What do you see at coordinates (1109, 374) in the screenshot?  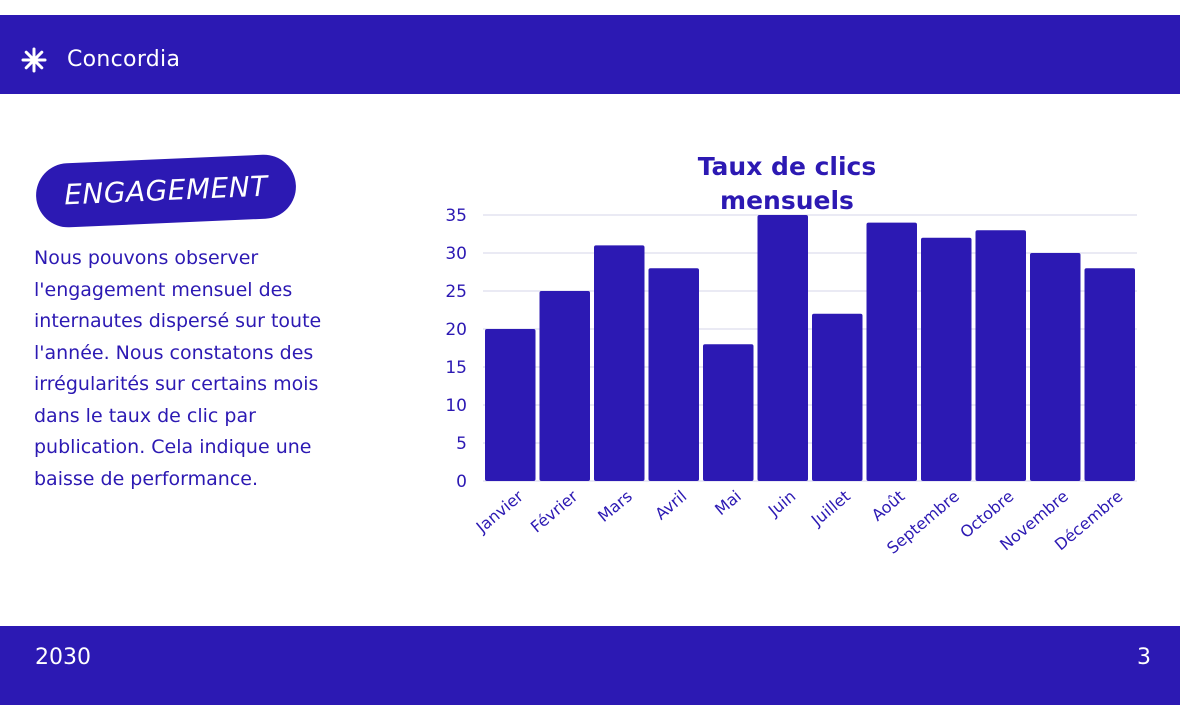 I see `bar-décembre` at bounding box center [1109, 374].